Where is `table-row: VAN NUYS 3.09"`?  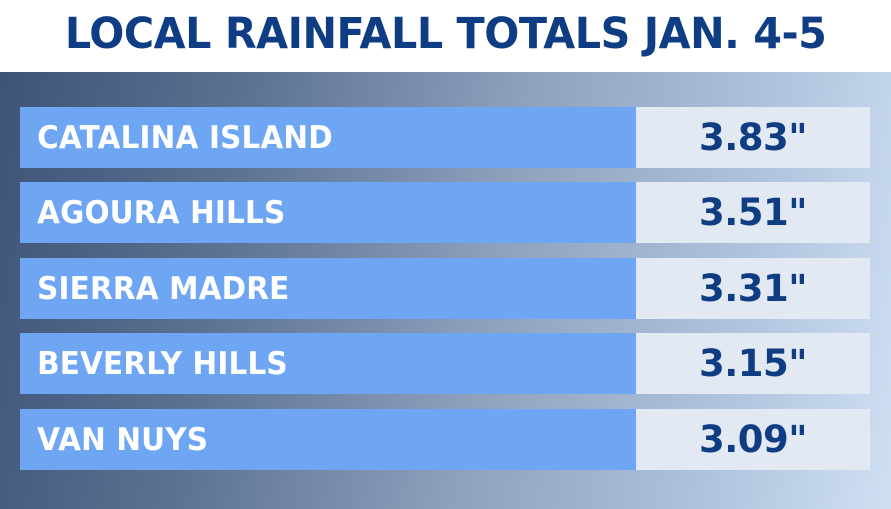
table-row: VAN NUYS 3.09" is located at coordinates (445, 439).